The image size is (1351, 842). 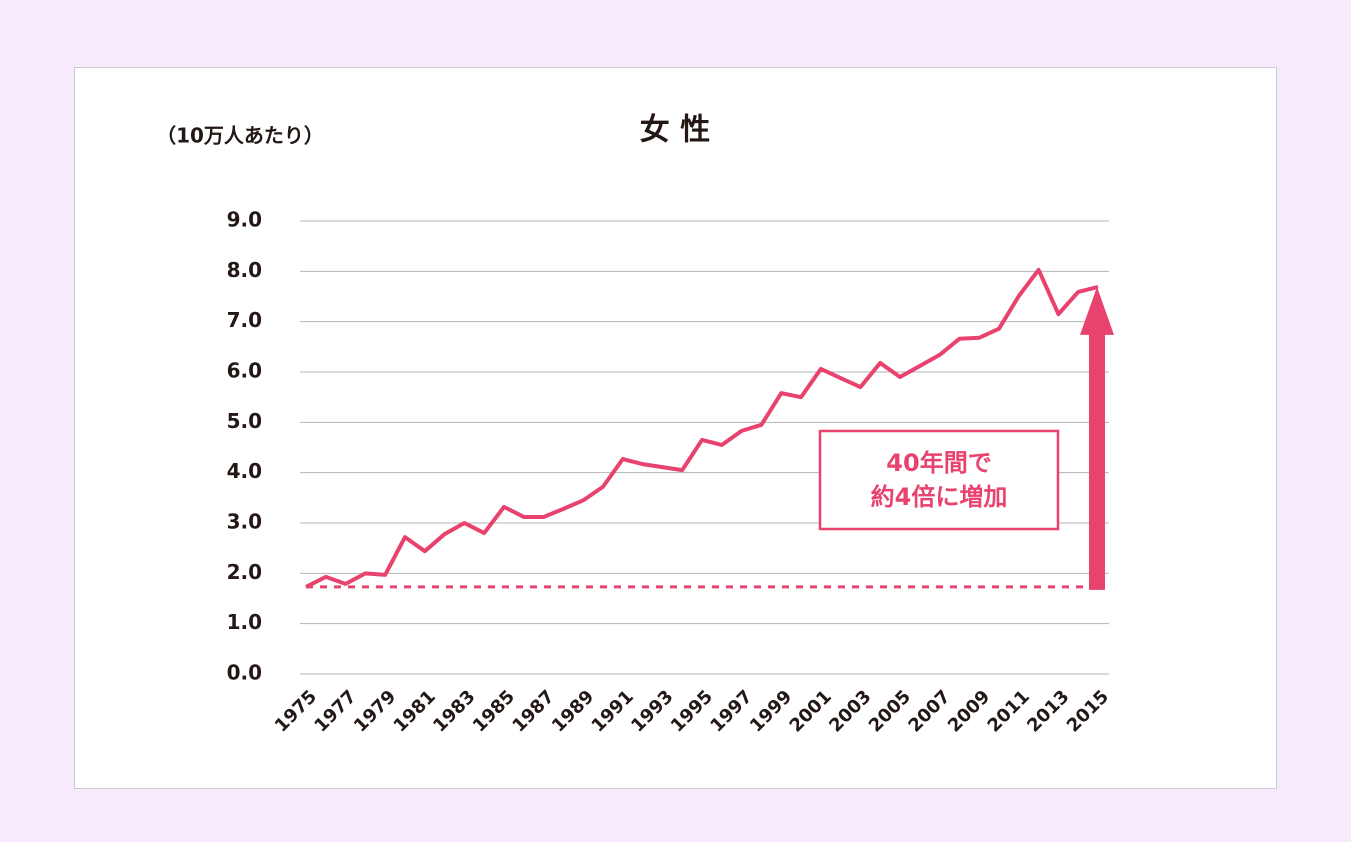 What do you see at coordinates (244, 522) in the screenshot?
I see `y-tick-label: 3.0` at bounding box center [244, 522].